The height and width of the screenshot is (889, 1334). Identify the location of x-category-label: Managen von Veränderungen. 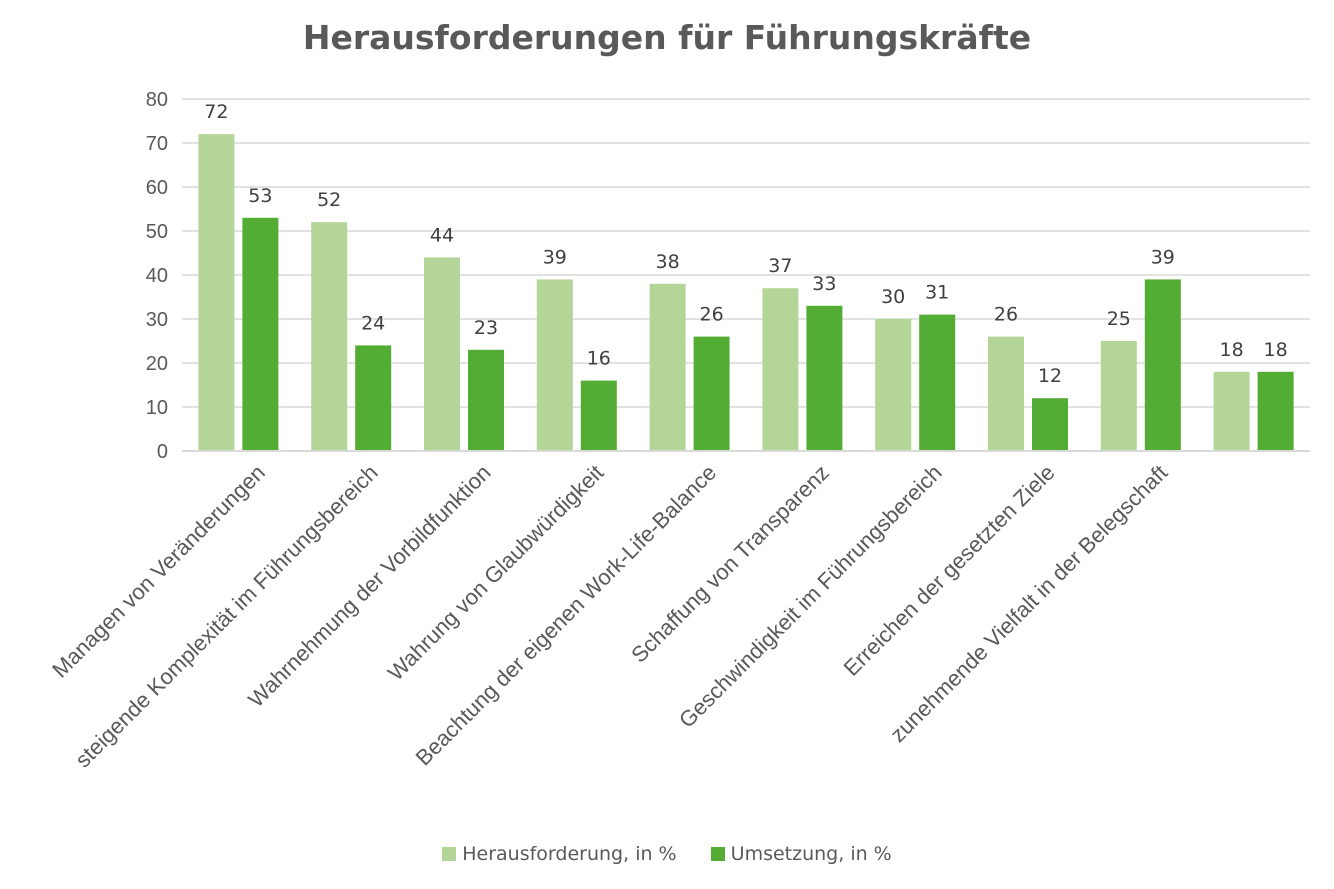
(158, 571).